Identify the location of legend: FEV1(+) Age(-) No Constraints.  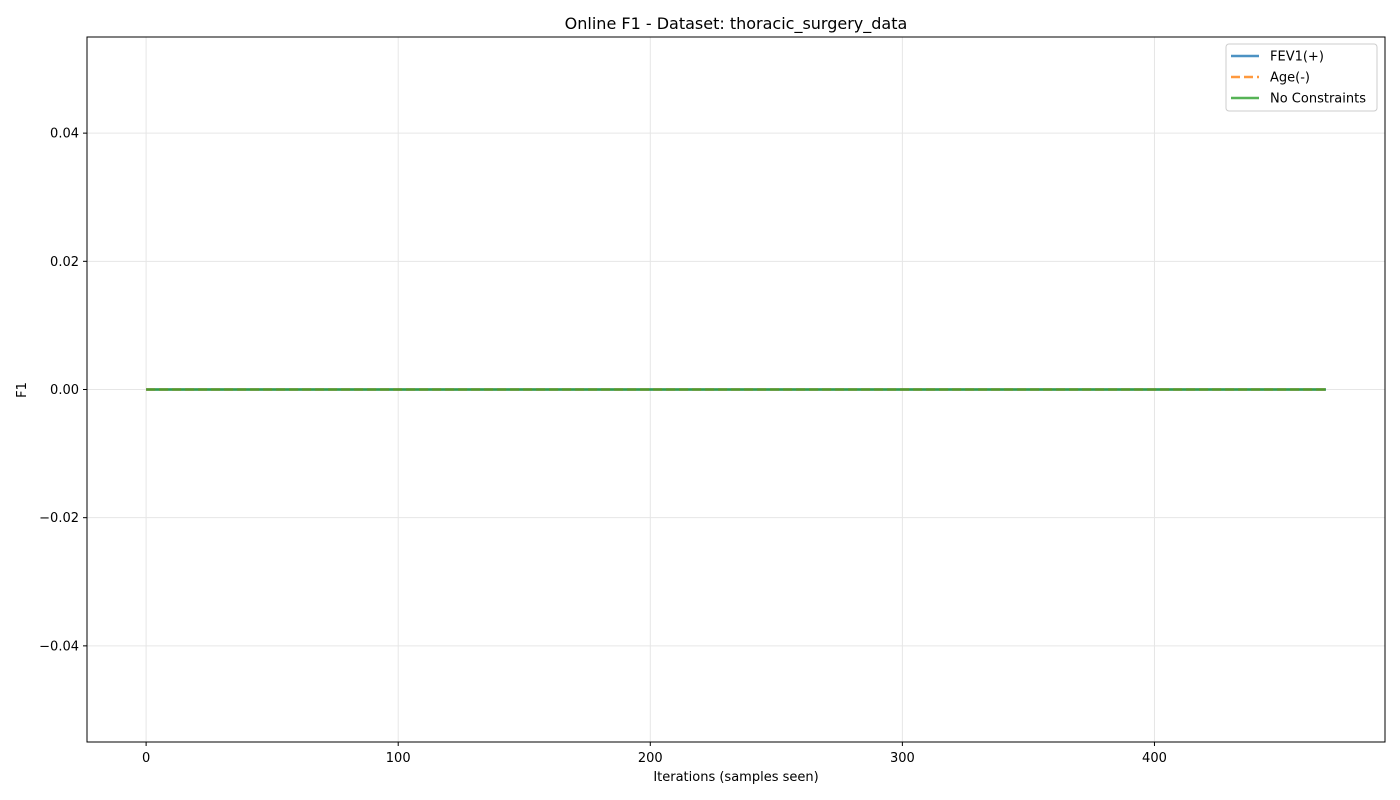
(1301, 77).